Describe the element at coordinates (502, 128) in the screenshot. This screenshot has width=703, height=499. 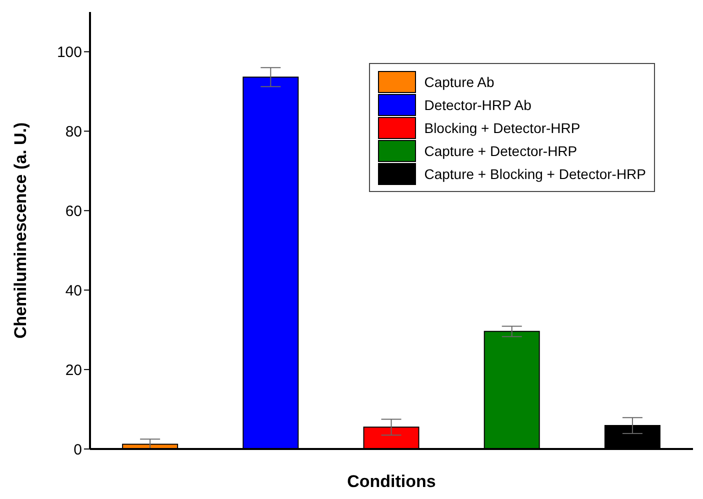
I see `legend-label: Blocking + Detector-HRP` at that location.